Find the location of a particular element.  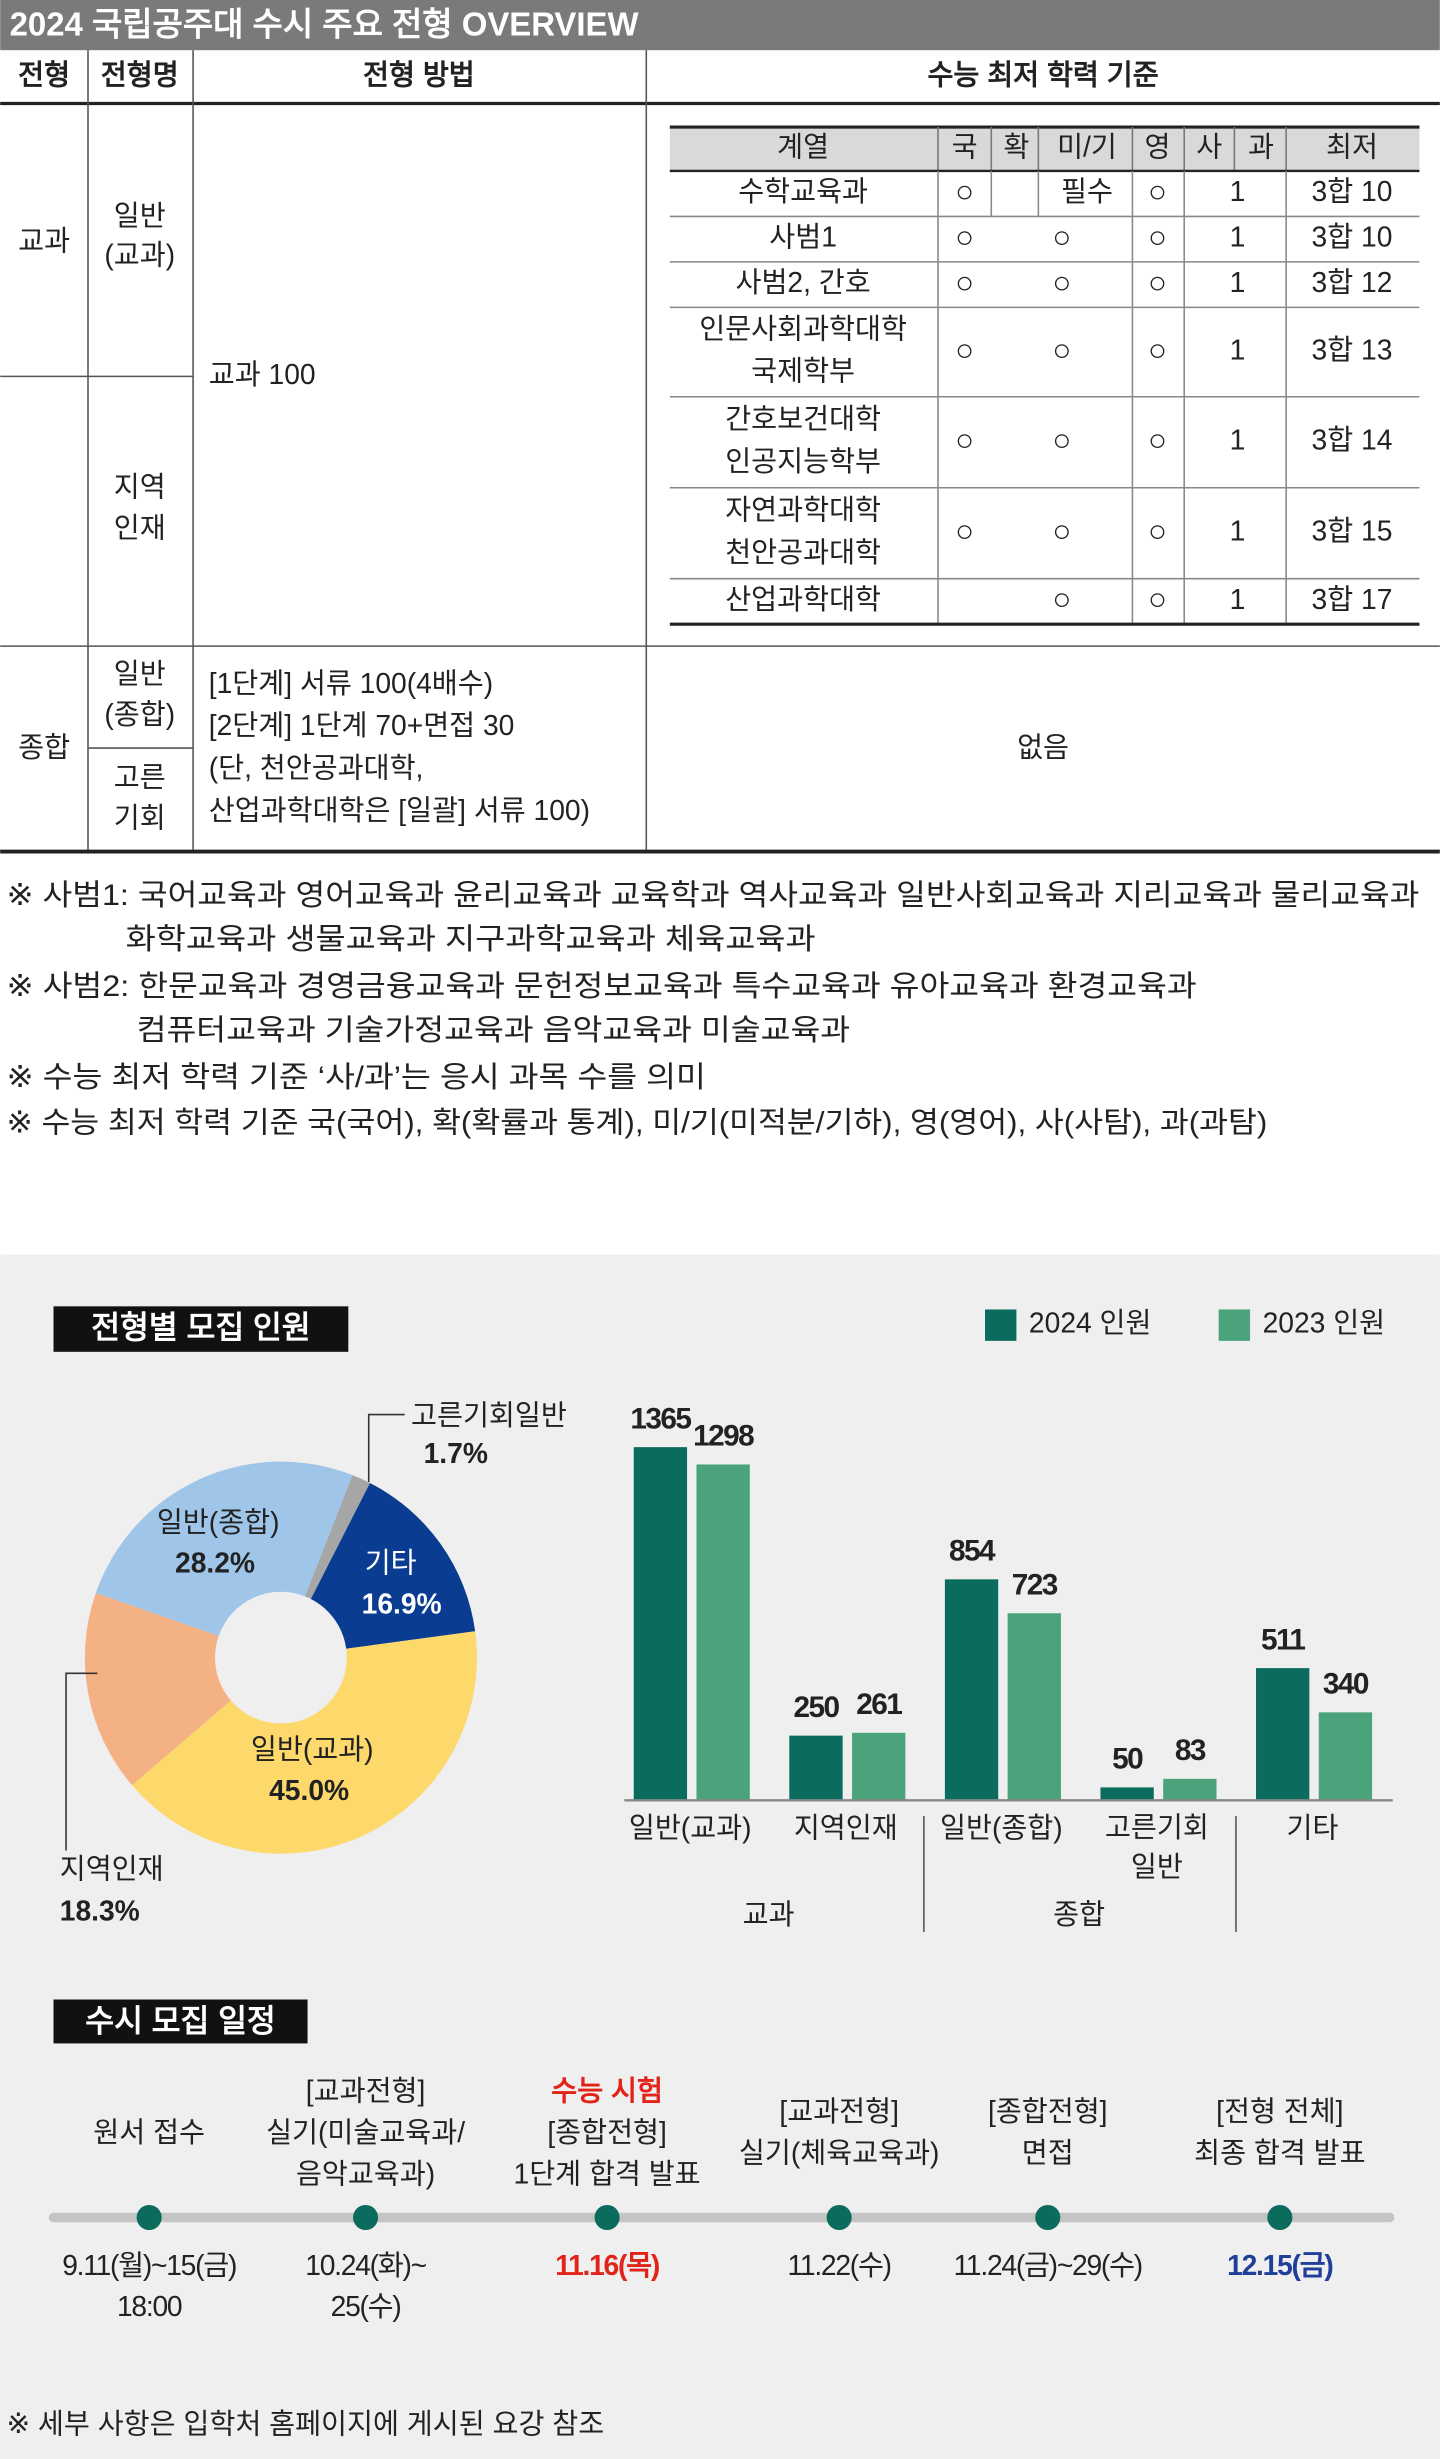

criteria-header: 최저 is located at coordinates (1352, 146).